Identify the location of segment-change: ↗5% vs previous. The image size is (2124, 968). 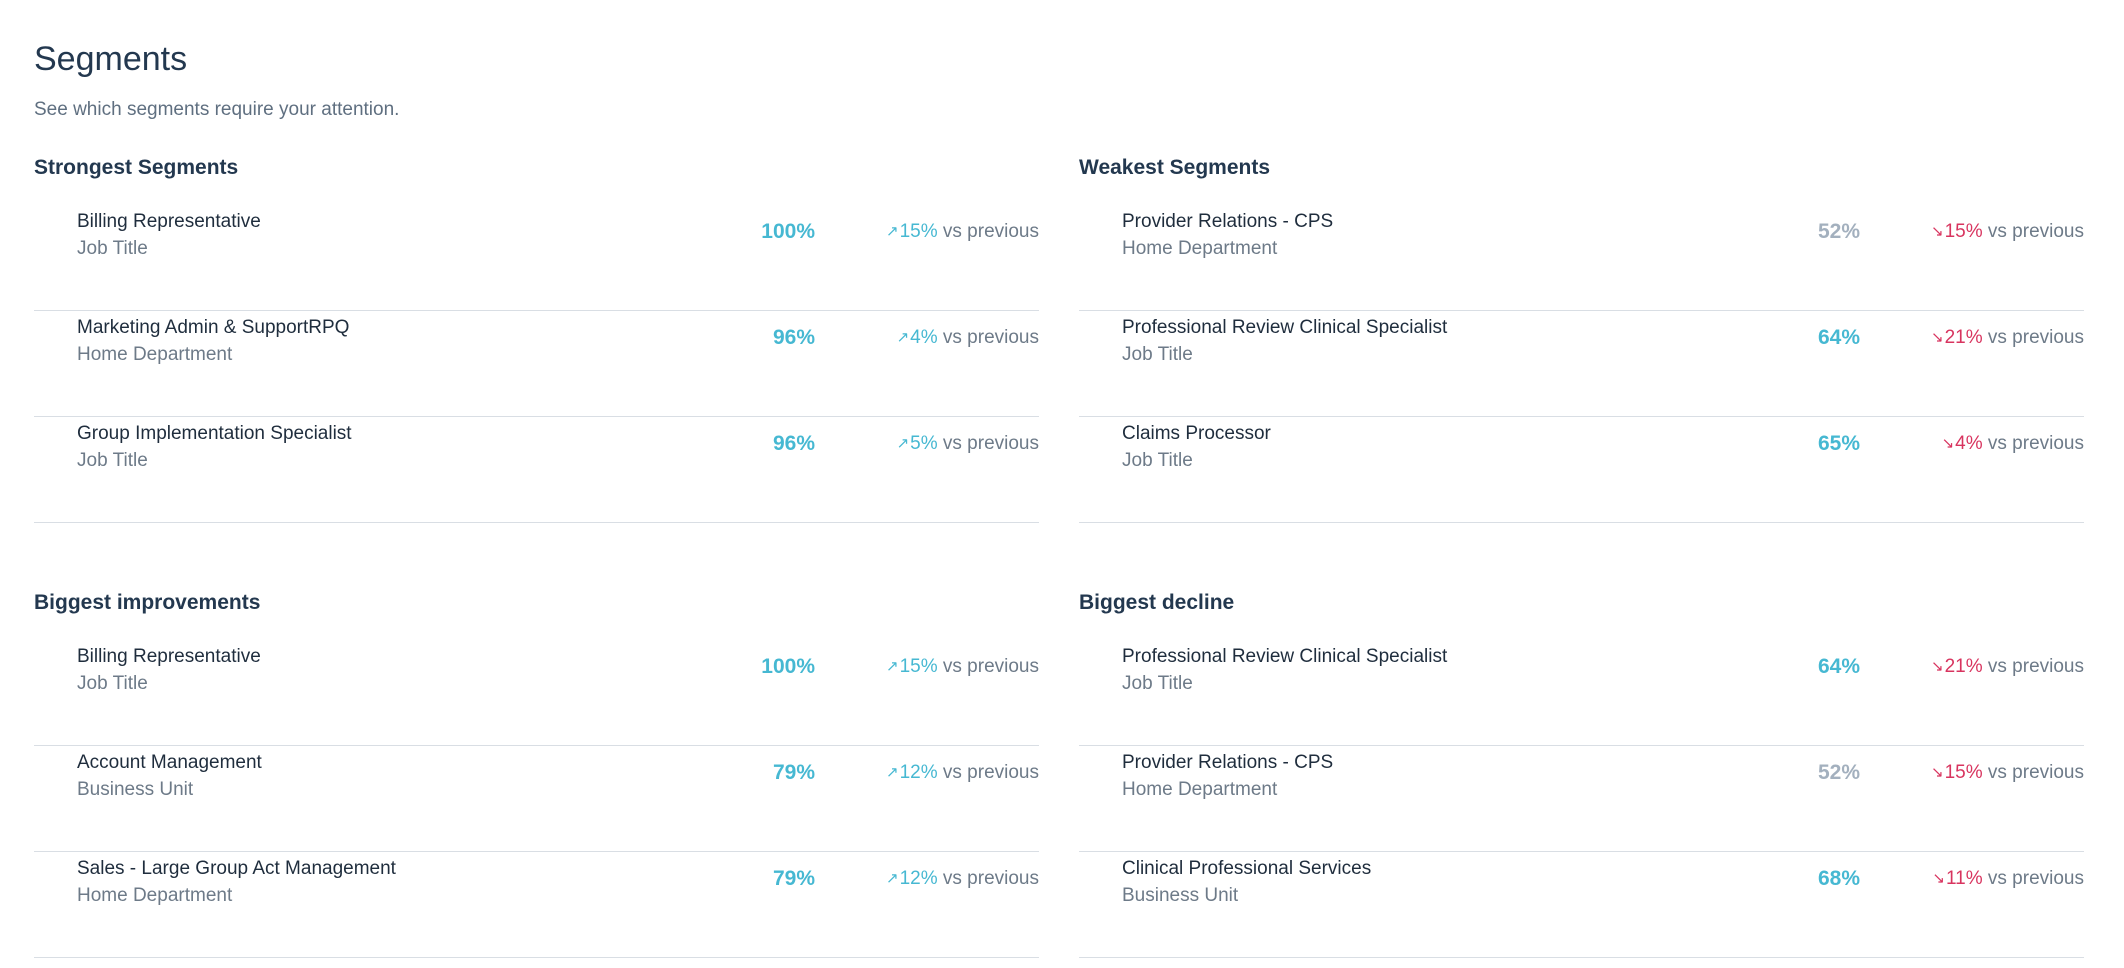
(968, 444).